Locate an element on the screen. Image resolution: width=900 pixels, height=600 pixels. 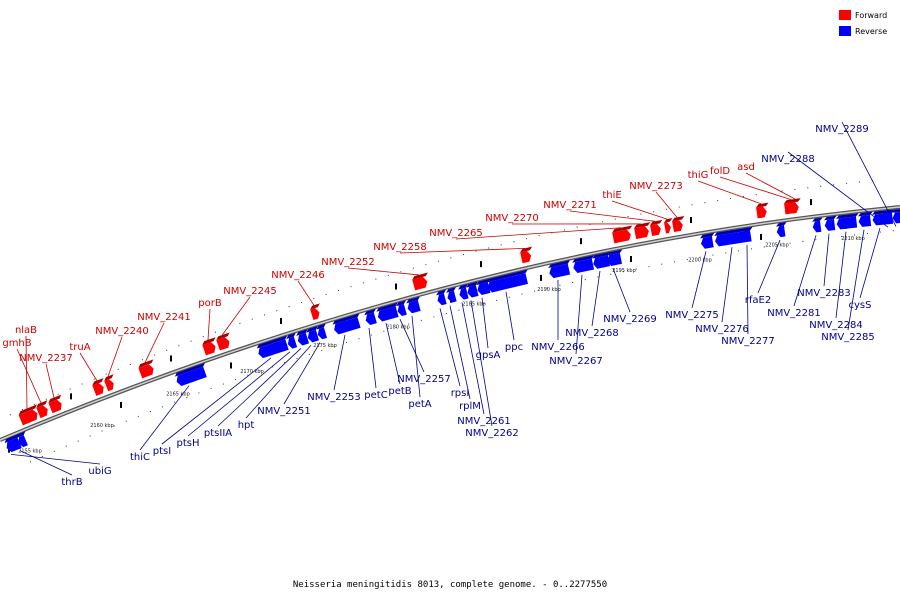
tick-label: 2165 kbp is located at coordinates (178, 395).